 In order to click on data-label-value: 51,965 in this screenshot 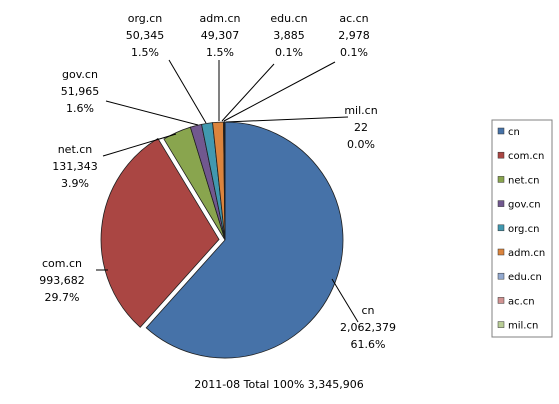, I will do `click(80, 91)`.